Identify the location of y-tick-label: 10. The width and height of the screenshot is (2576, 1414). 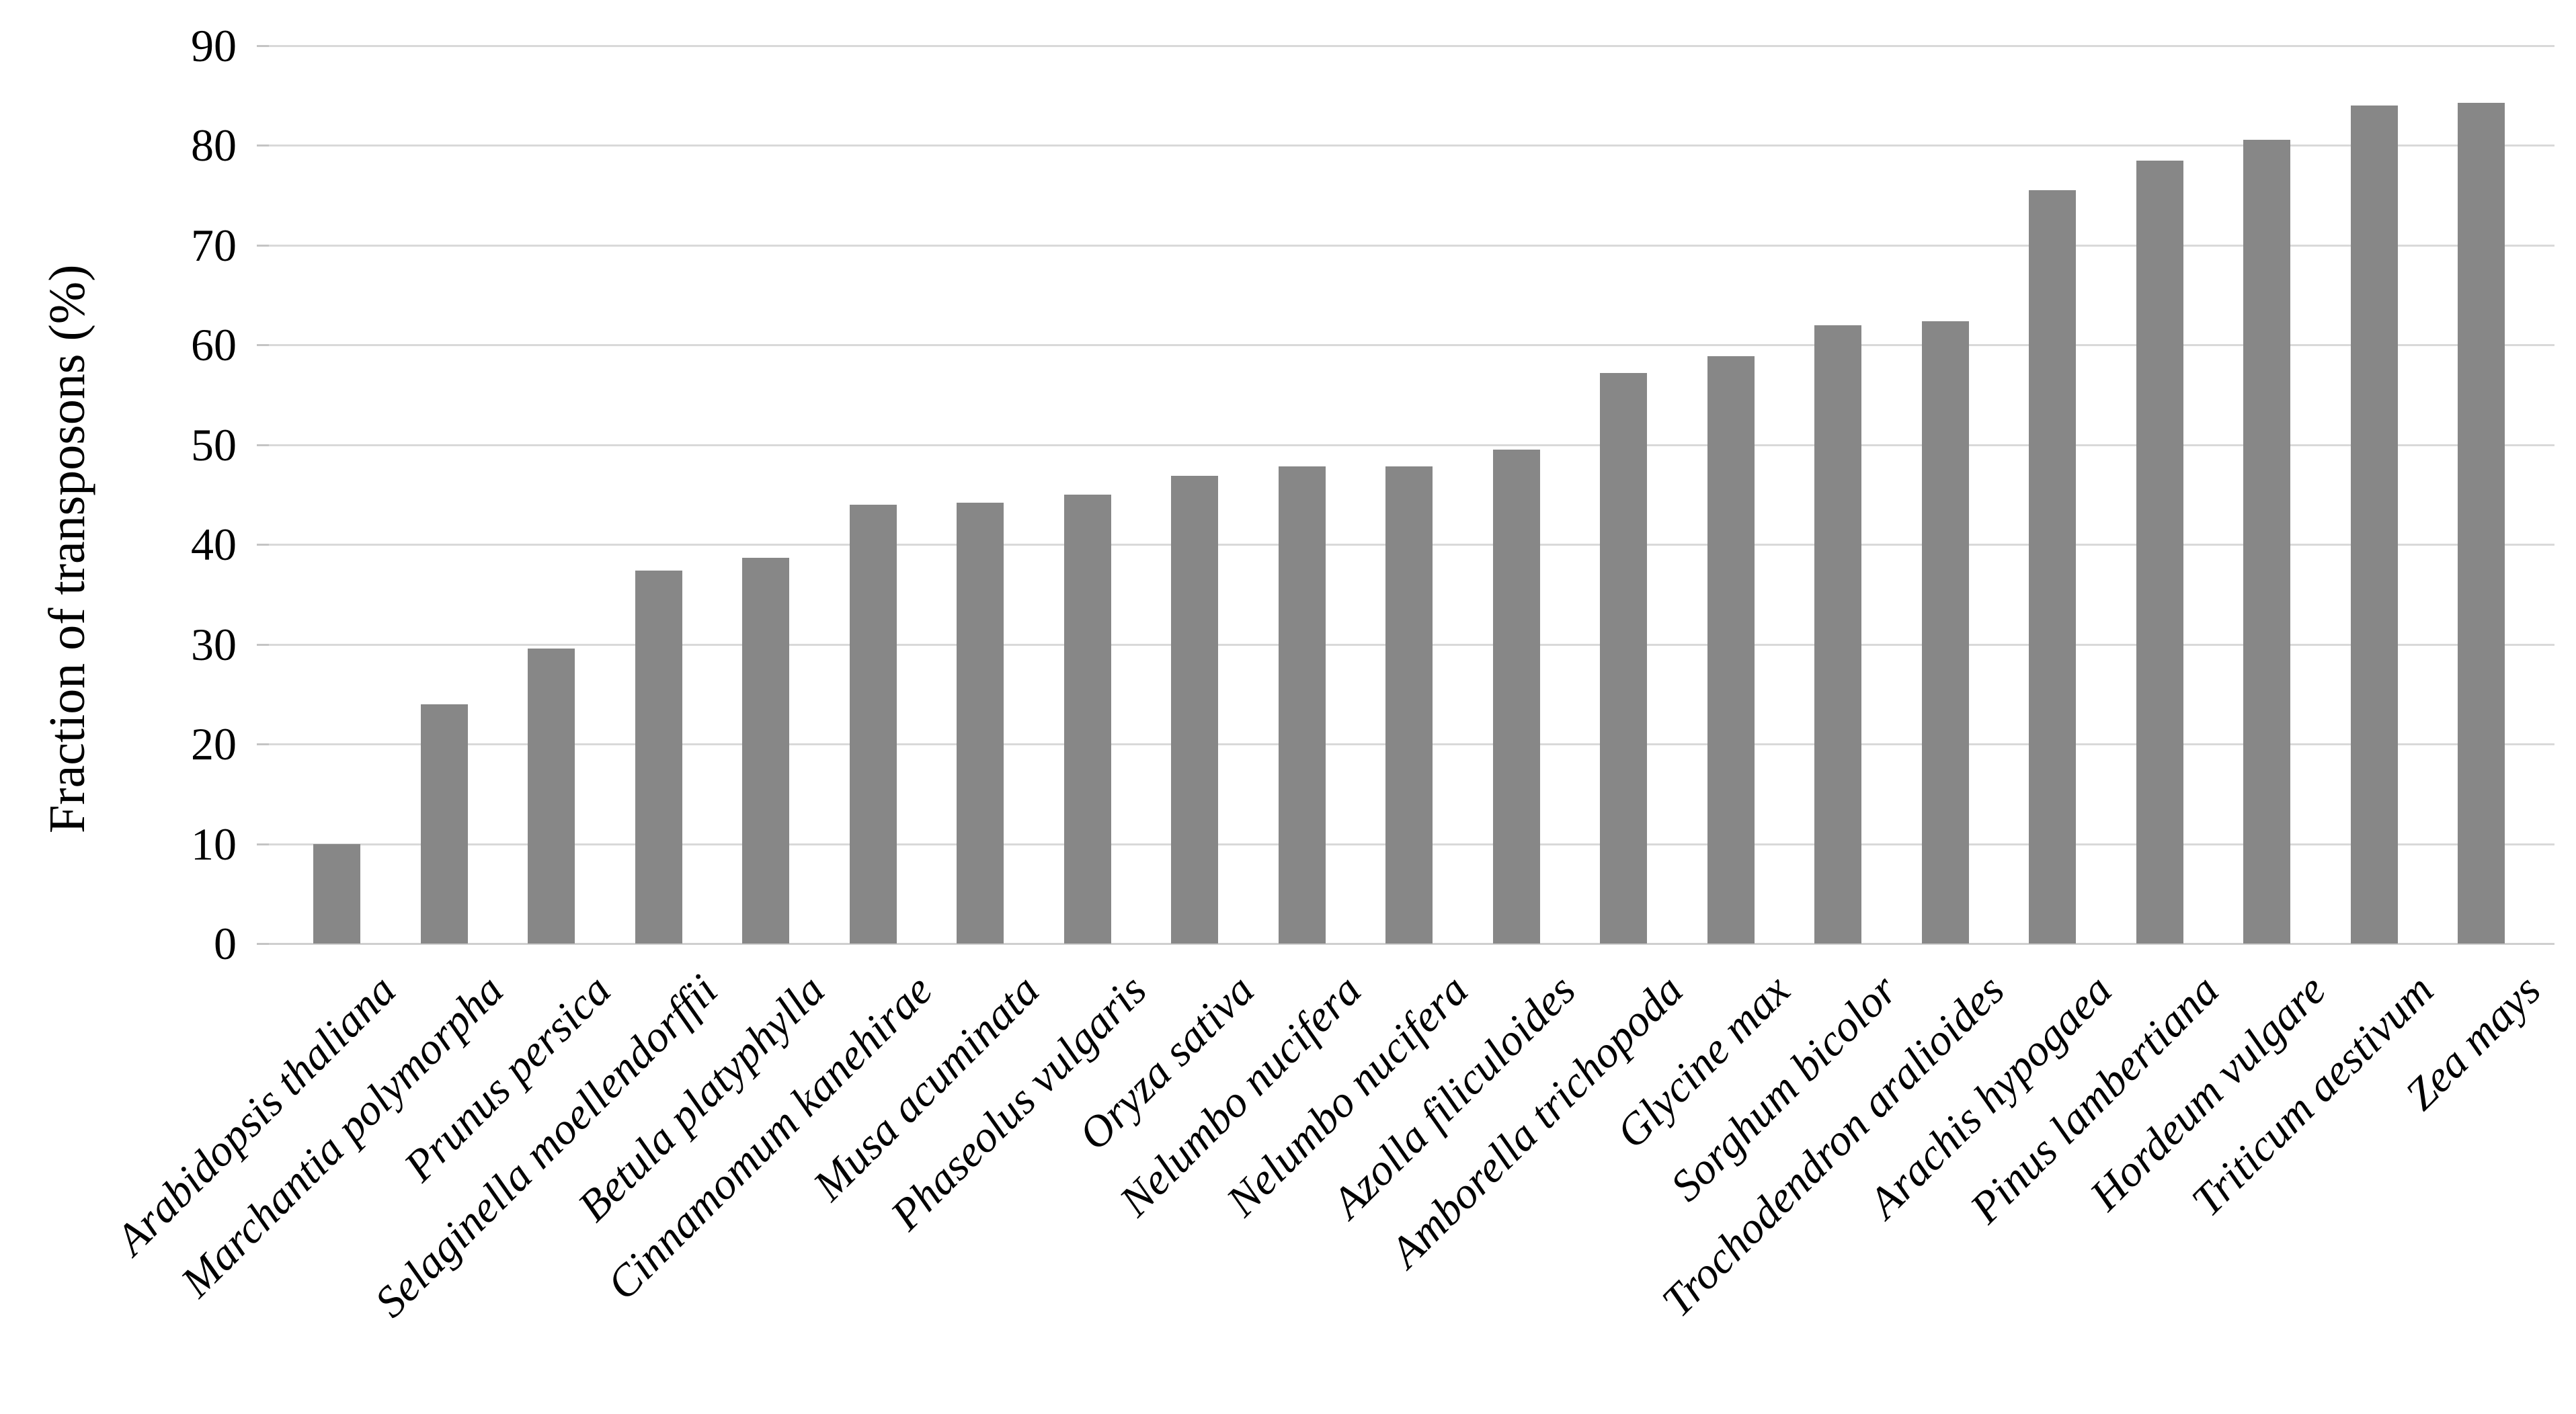
(214, 845).